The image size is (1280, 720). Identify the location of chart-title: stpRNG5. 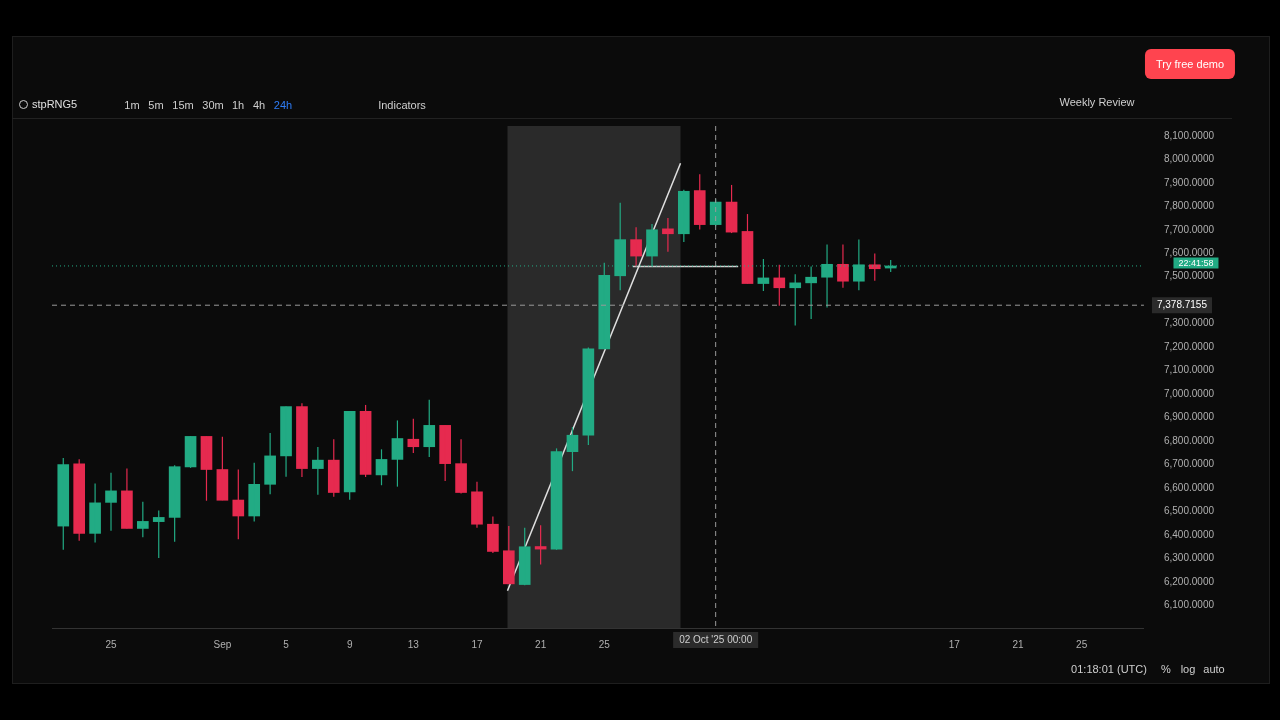
(55, 104).